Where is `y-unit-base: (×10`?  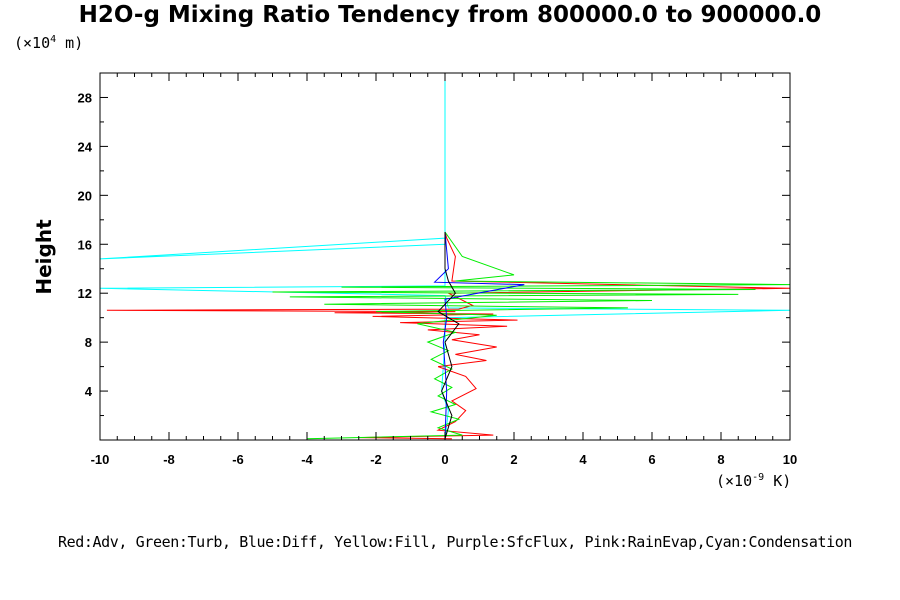 y-unit-base: (×10 is located at coordinates (32, 43).